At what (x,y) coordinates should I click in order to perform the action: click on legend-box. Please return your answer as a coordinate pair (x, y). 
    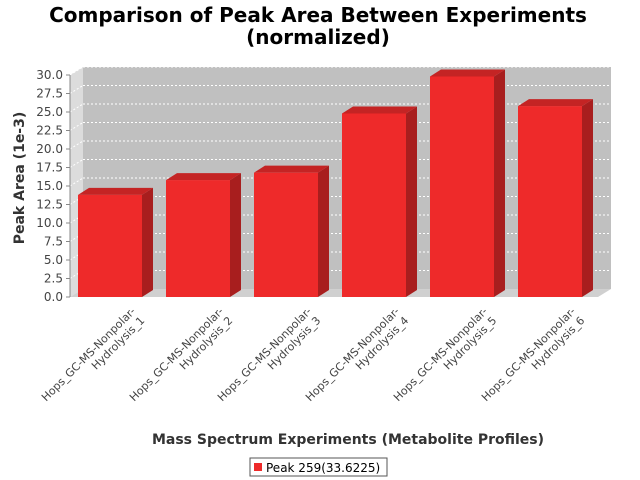
    Looking at the image, I should click on (318, 467).